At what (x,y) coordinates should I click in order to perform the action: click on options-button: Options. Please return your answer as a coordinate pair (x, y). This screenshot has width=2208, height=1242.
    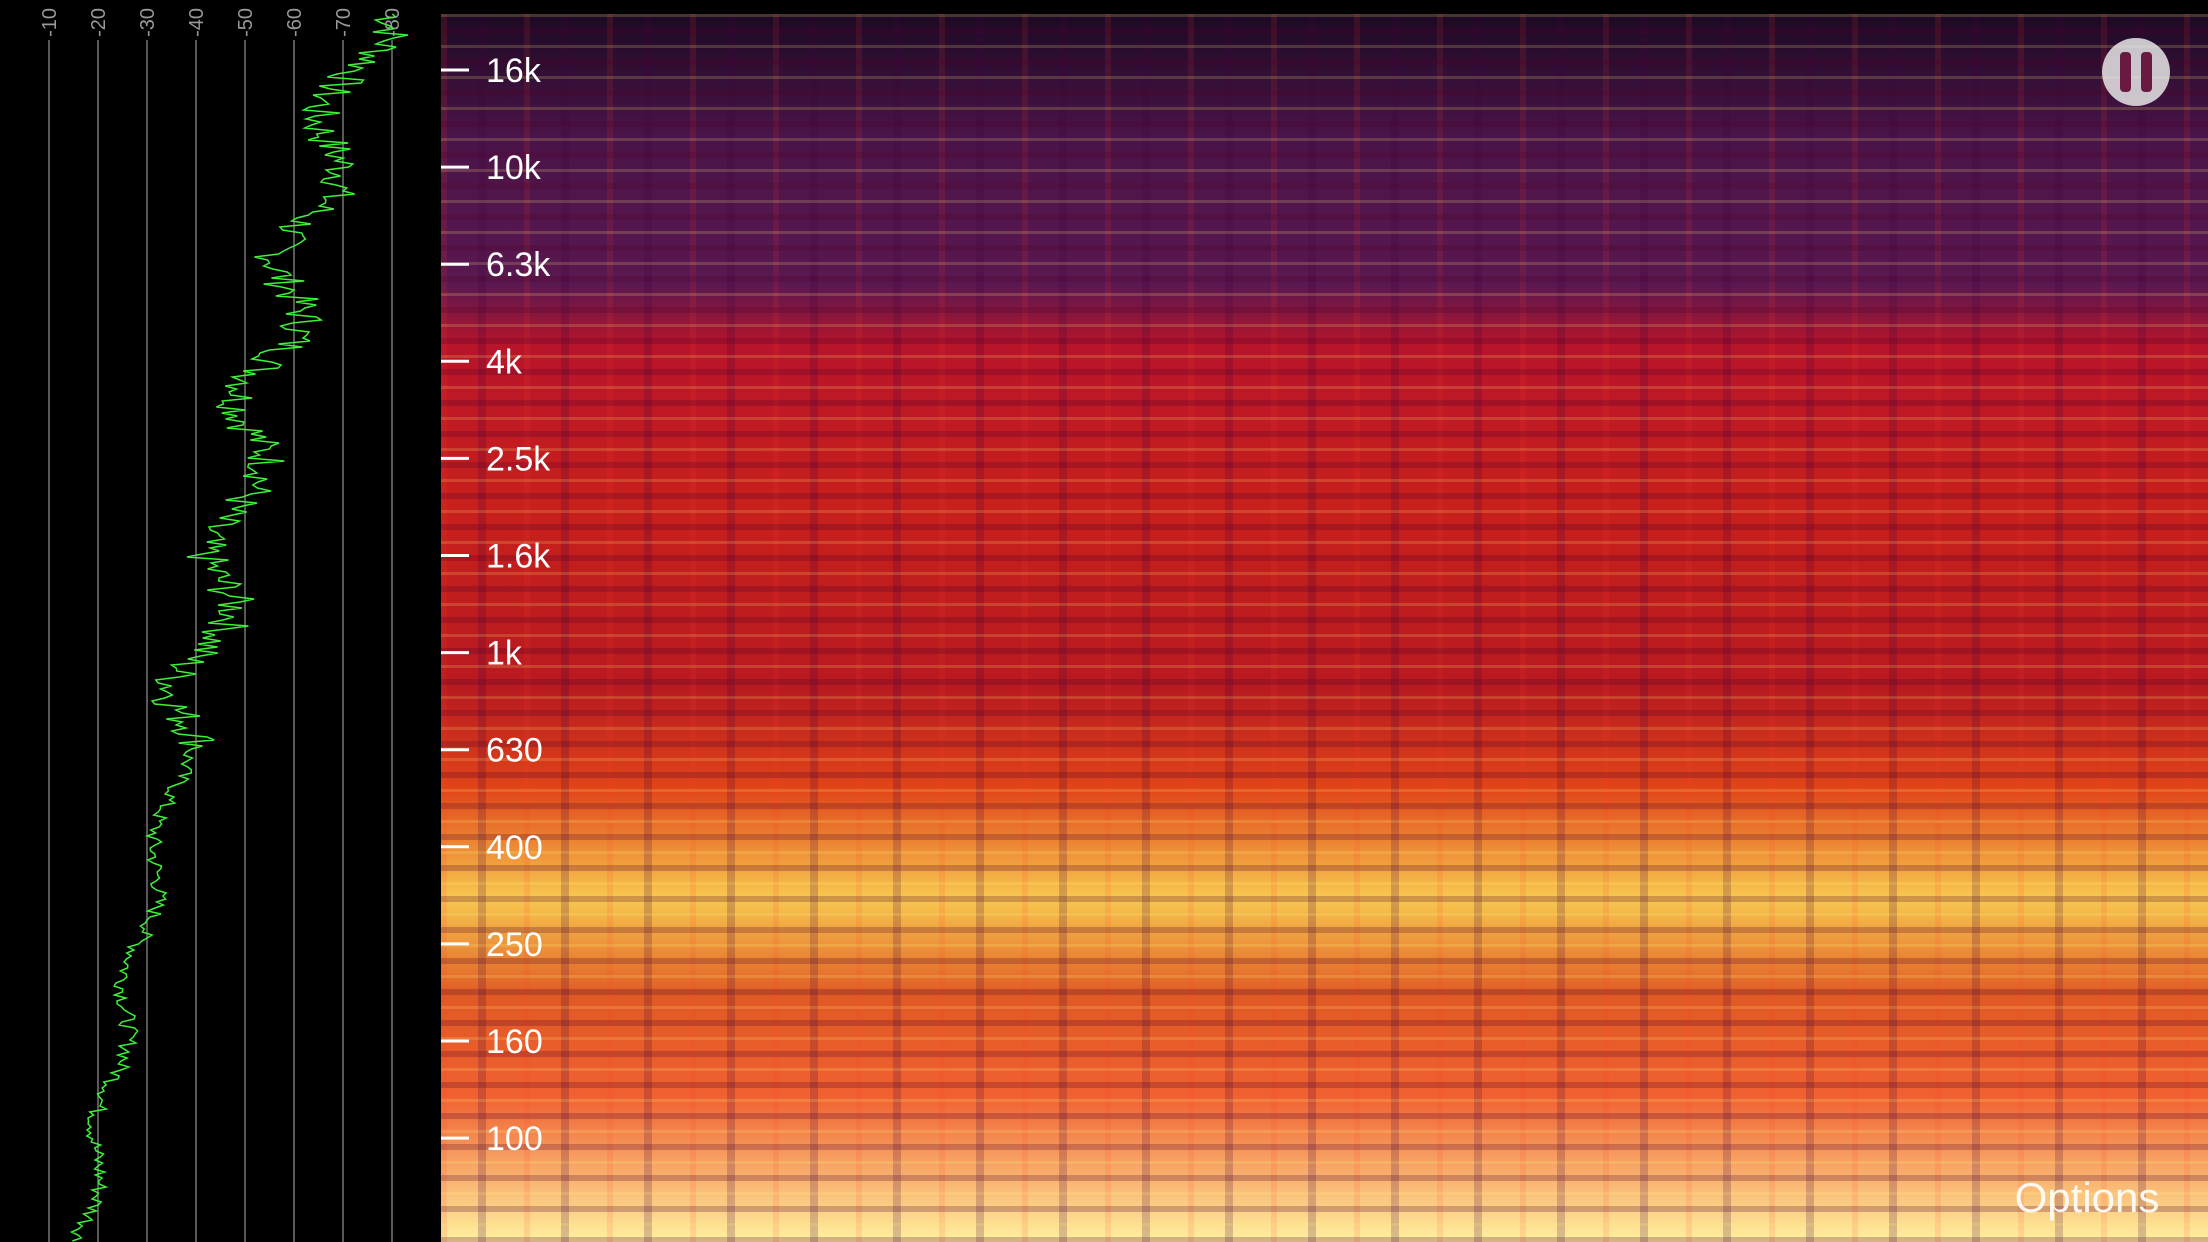
    Looking at the image, I should click on (2087, 1197).